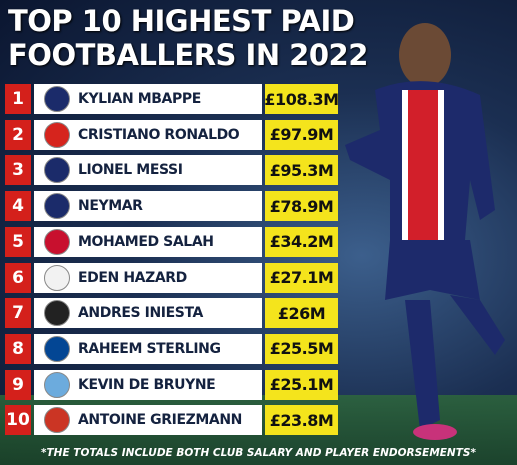 The height and width of the screenshot is (465, 517). What do you see at coordinates (18, 277) in the screenshot?
I see `rank: 6` at bounding box center [18, 277].